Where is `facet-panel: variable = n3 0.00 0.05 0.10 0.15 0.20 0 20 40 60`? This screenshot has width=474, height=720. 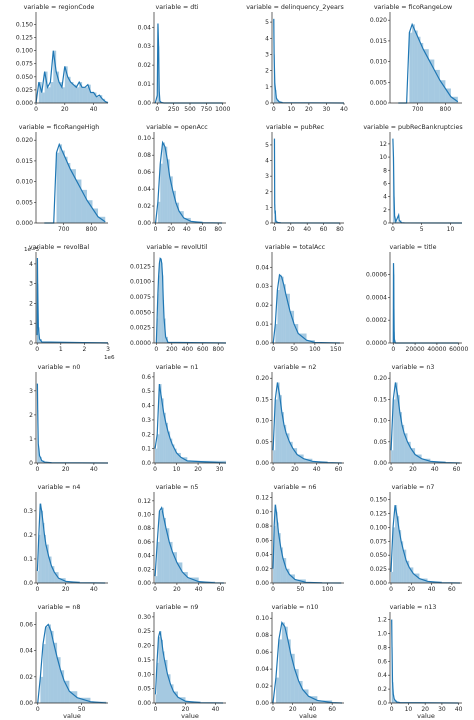
facet-panel: variable = n3 0.00 0.05 0.10 0.15 0.20 0 20 40 60 is located at coordinates (413, 420).